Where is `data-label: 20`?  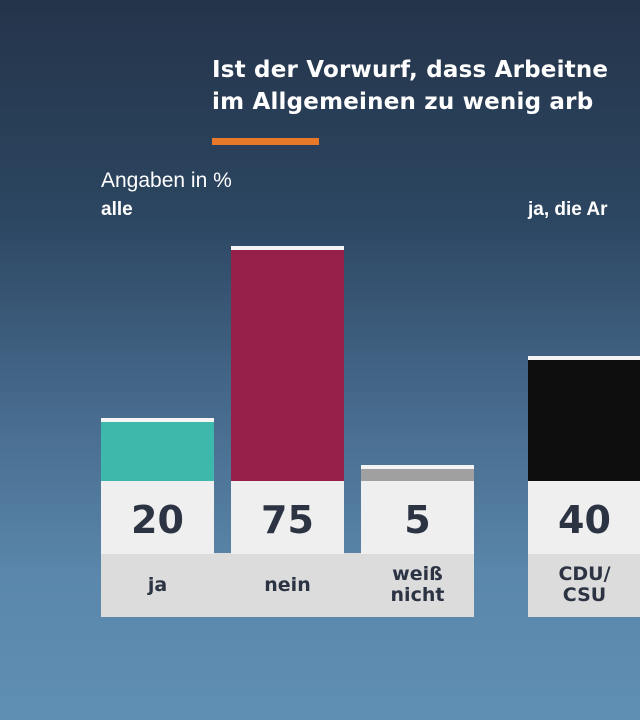 data-label: 20 is located at coordinates (157, 517).